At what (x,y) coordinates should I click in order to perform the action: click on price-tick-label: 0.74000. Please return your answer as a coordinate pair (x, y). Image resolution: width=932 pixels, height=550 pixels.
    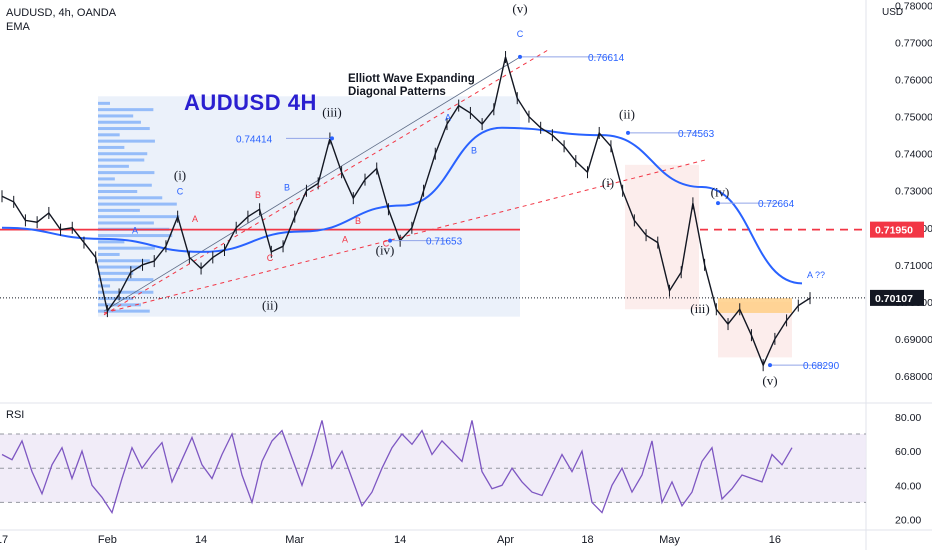
    Looking at the image, I should click on (913, 155).